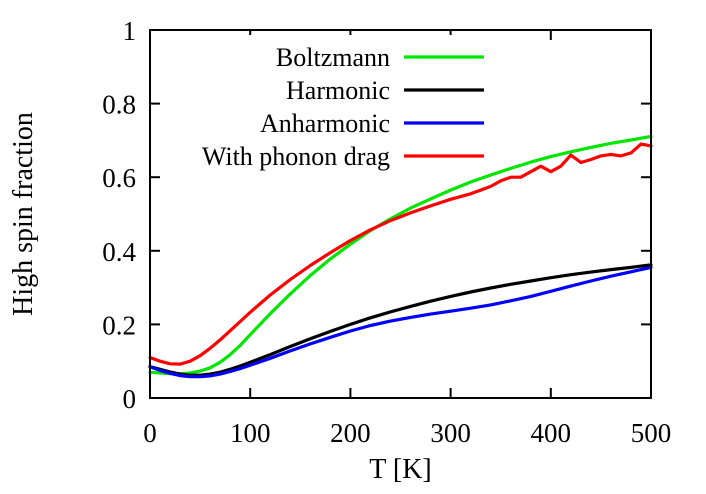  I want to click on y-tick-label: 0.2, so click(119, 325).